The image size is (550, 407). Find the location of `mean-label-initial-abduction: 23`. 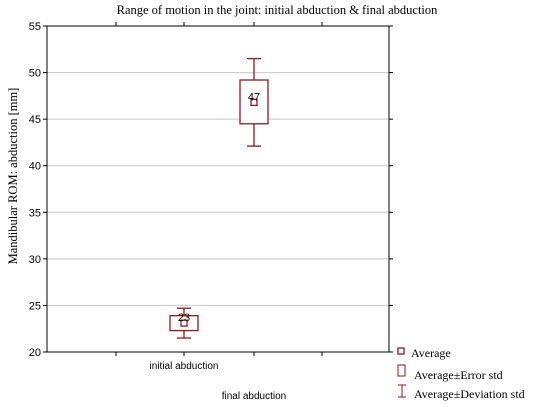

mean-label-initial-abduction: 23 is located at coordinates (184, 318).